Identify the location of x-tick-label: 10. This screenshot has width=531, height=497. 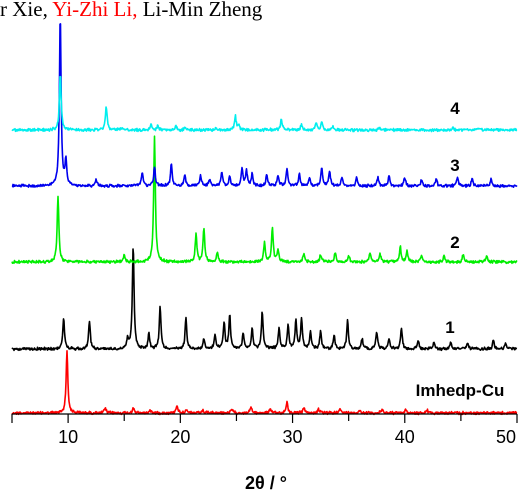
(68, 437).